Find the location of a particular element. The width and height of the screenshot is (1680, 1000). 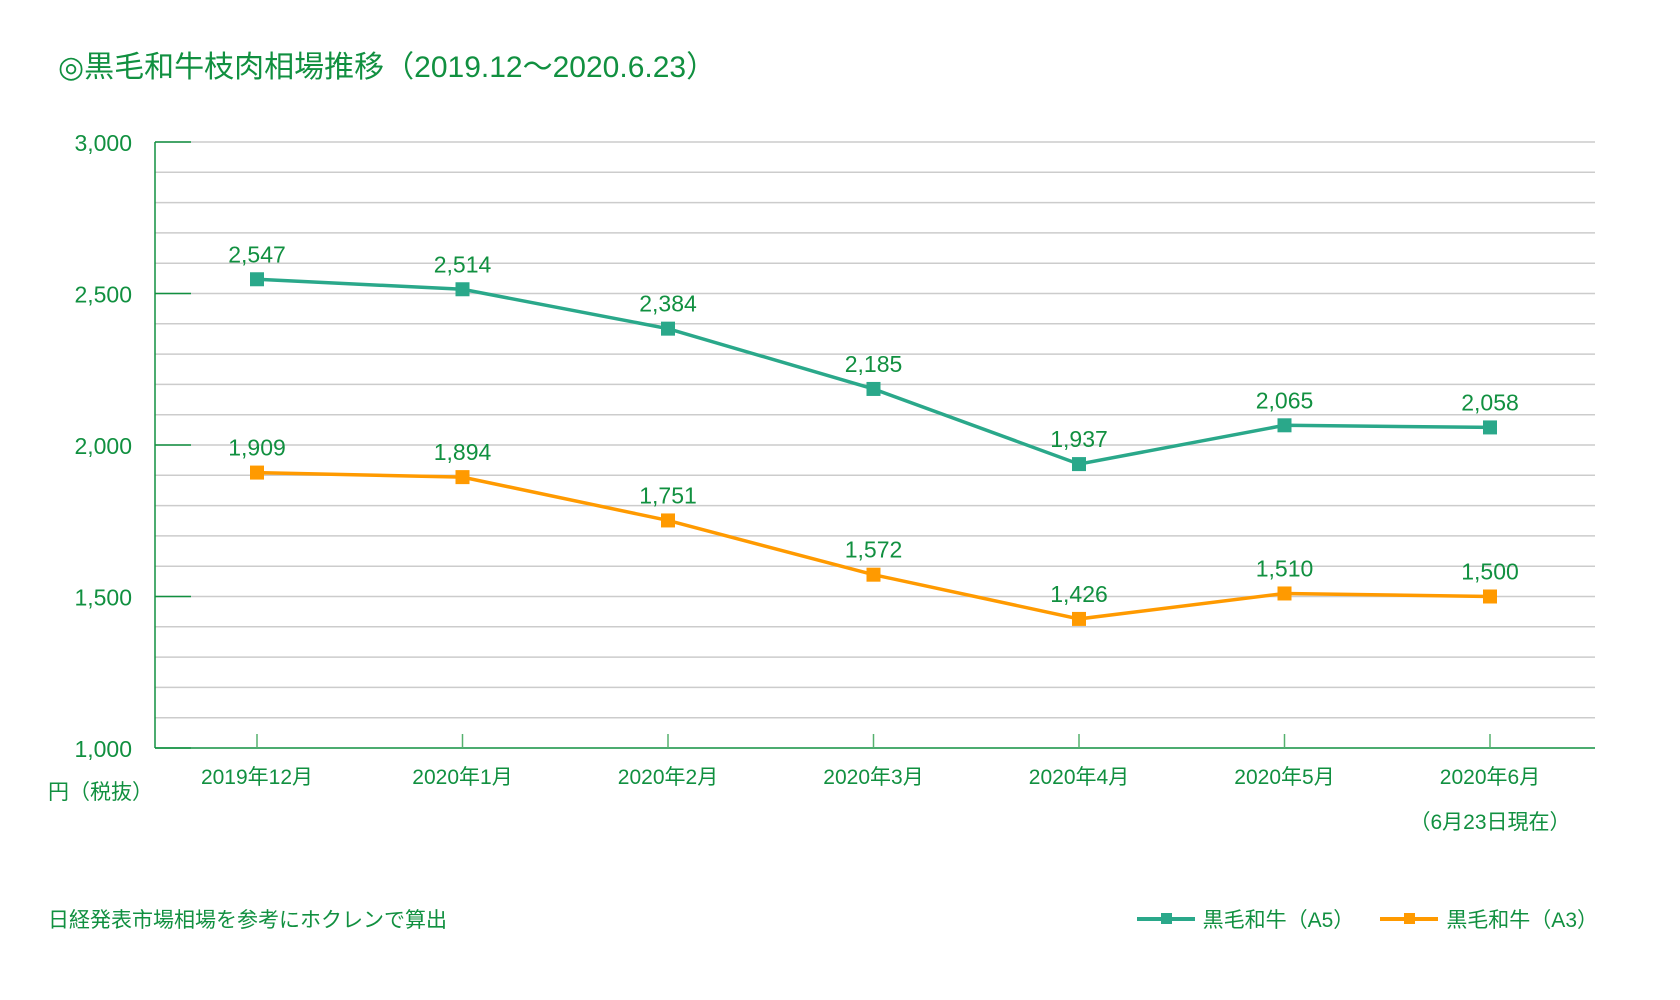

y-tick-label: 3,000 is located at coordinates (103, 143).